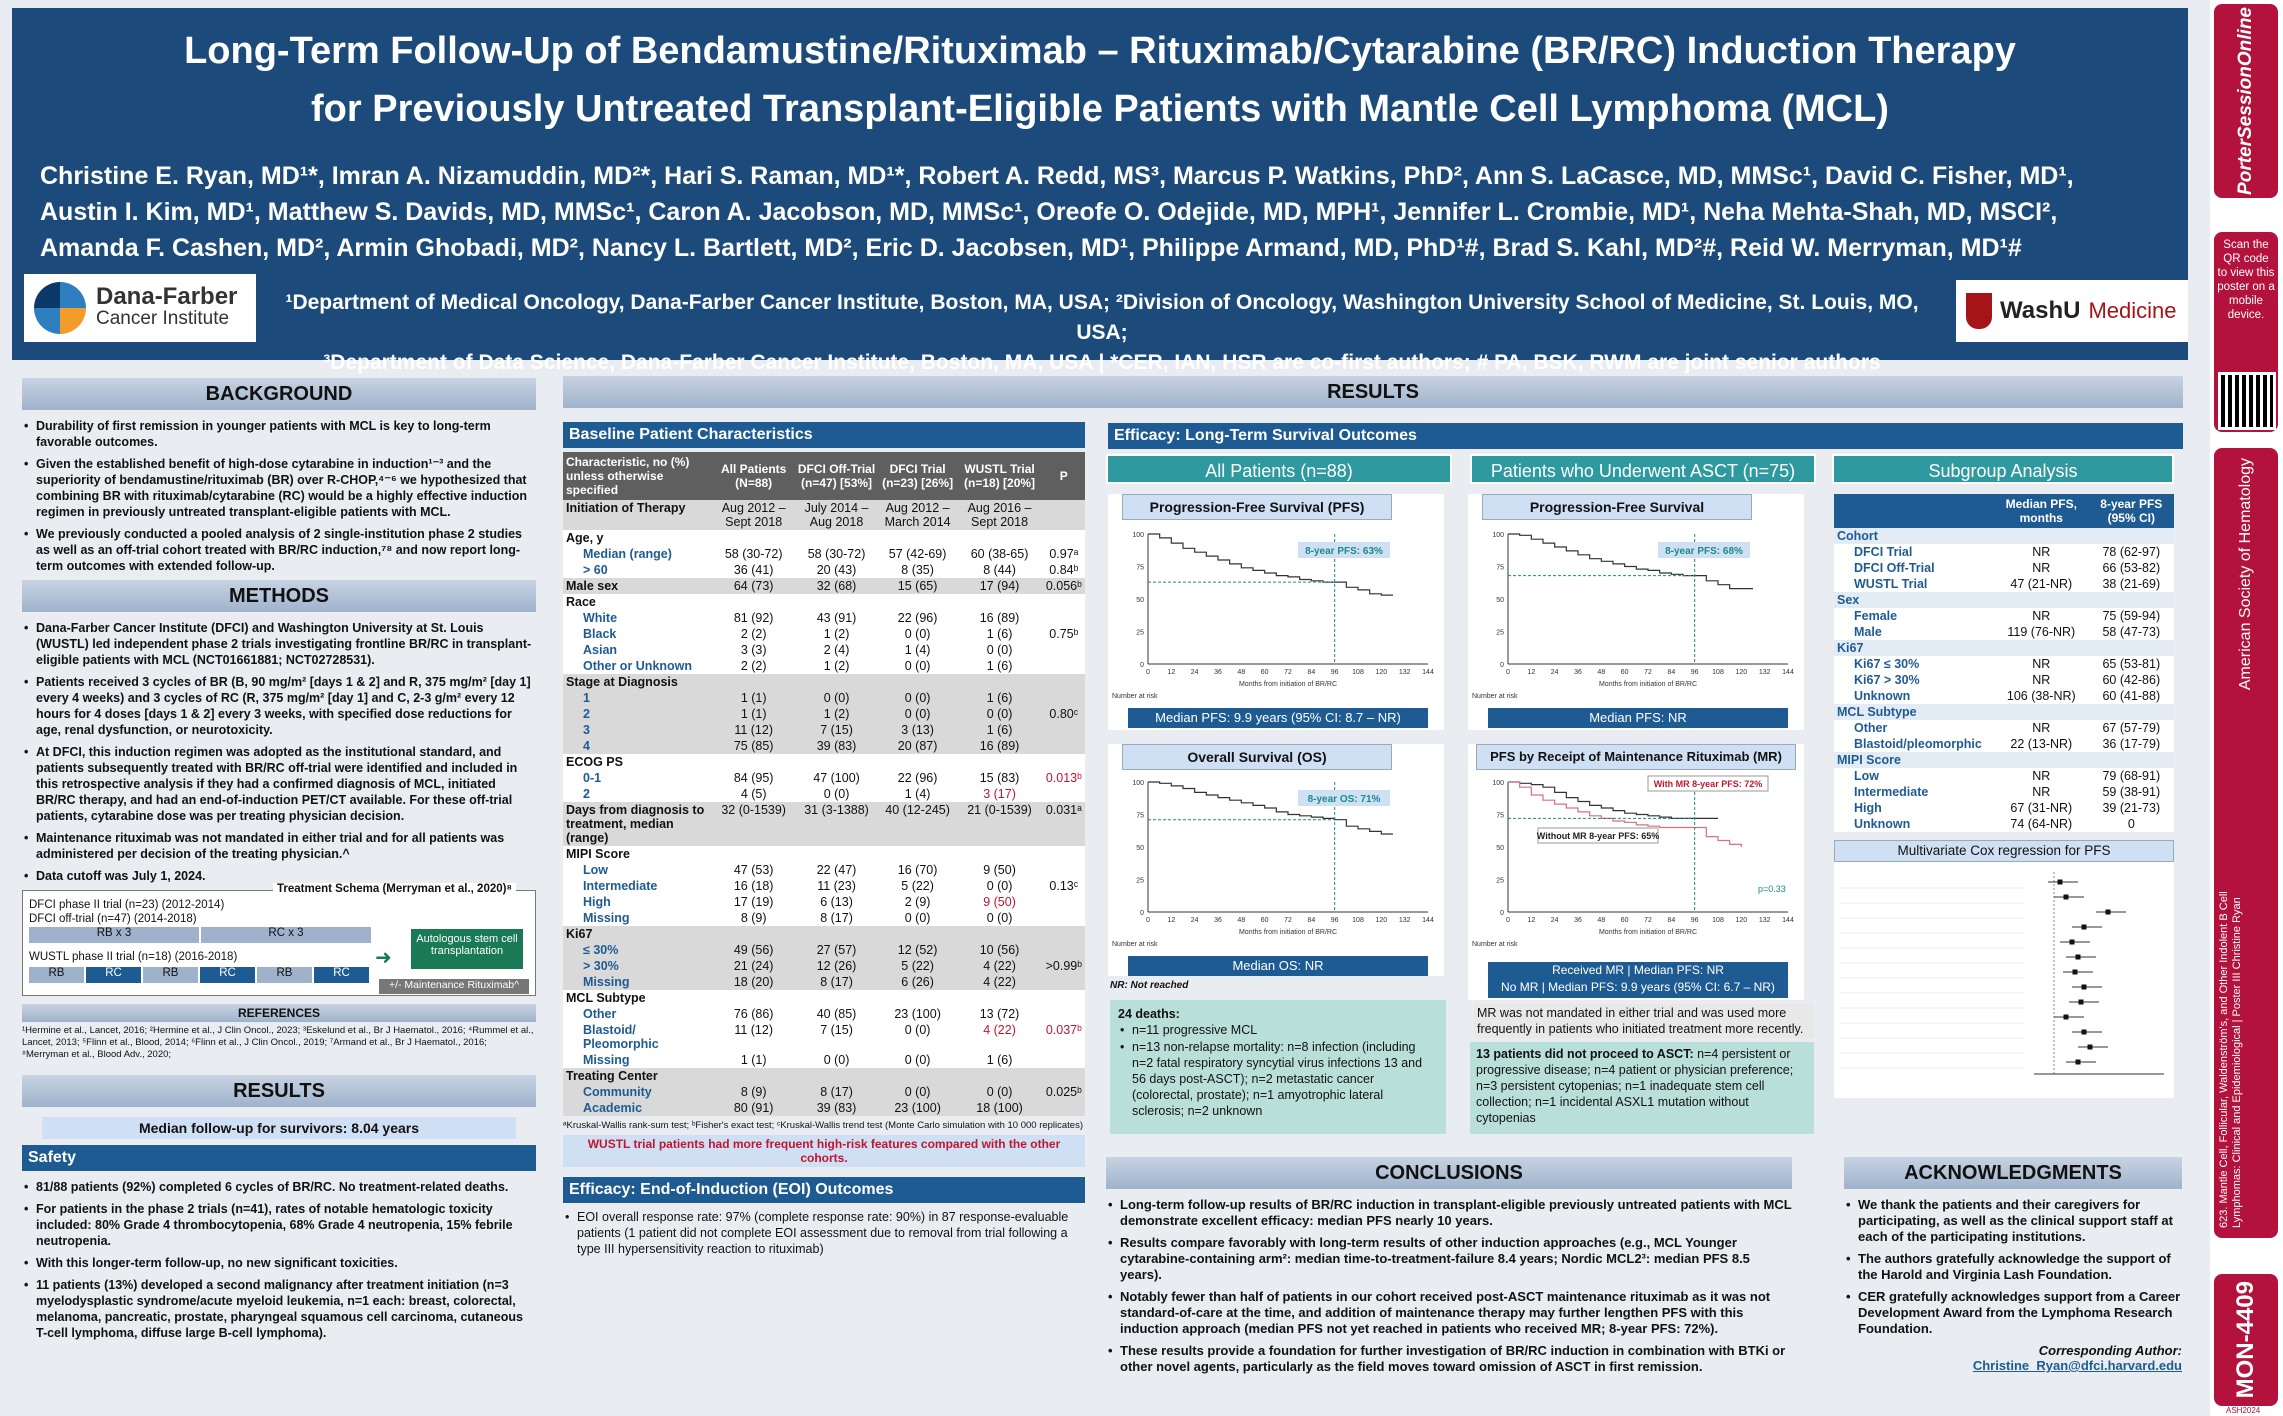 This screenshot has width=2283, height=1416. What do you see at coordinates (1373, 392) in the screenshot?
I see `results-header: RESULTS` at bounding box center [1373, 392].